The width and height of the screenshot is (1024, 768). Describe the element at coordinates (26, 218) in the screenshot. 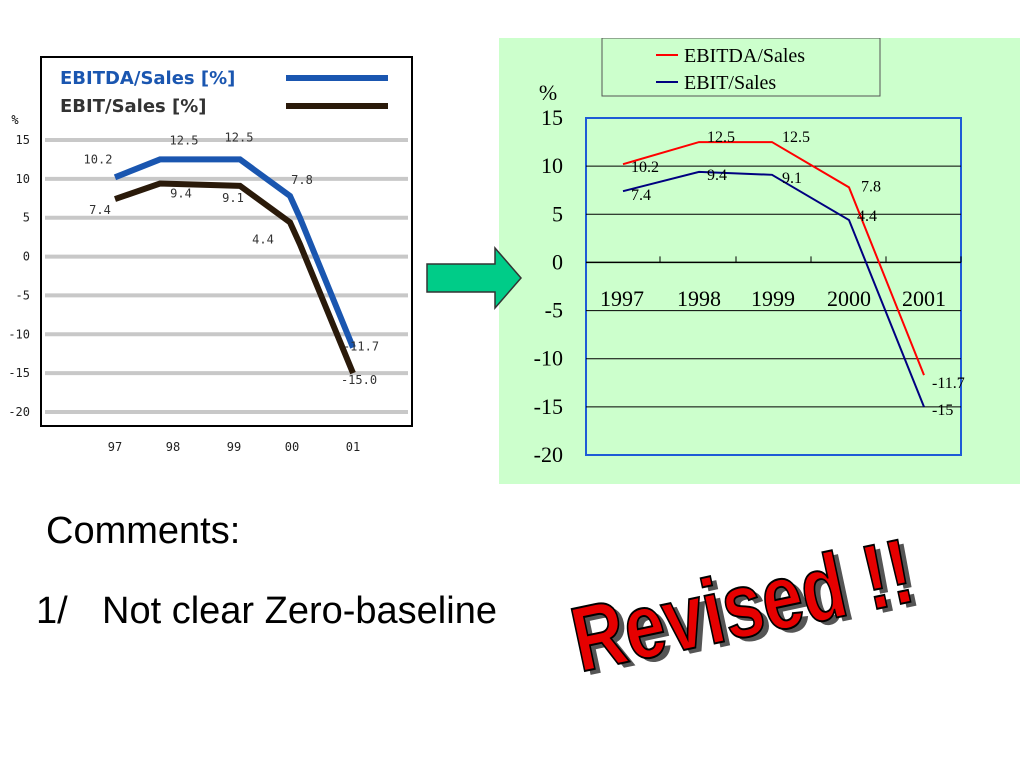

I see `original-y-tick-label: 5` at that location.